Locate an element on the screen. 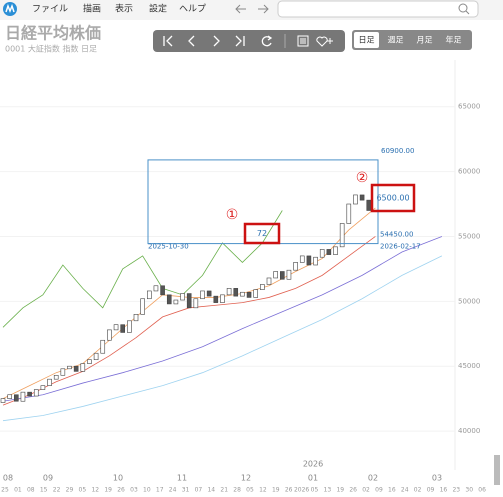 The image size is (503, 497). day-label: 13 is located at coordinates (328, 490).